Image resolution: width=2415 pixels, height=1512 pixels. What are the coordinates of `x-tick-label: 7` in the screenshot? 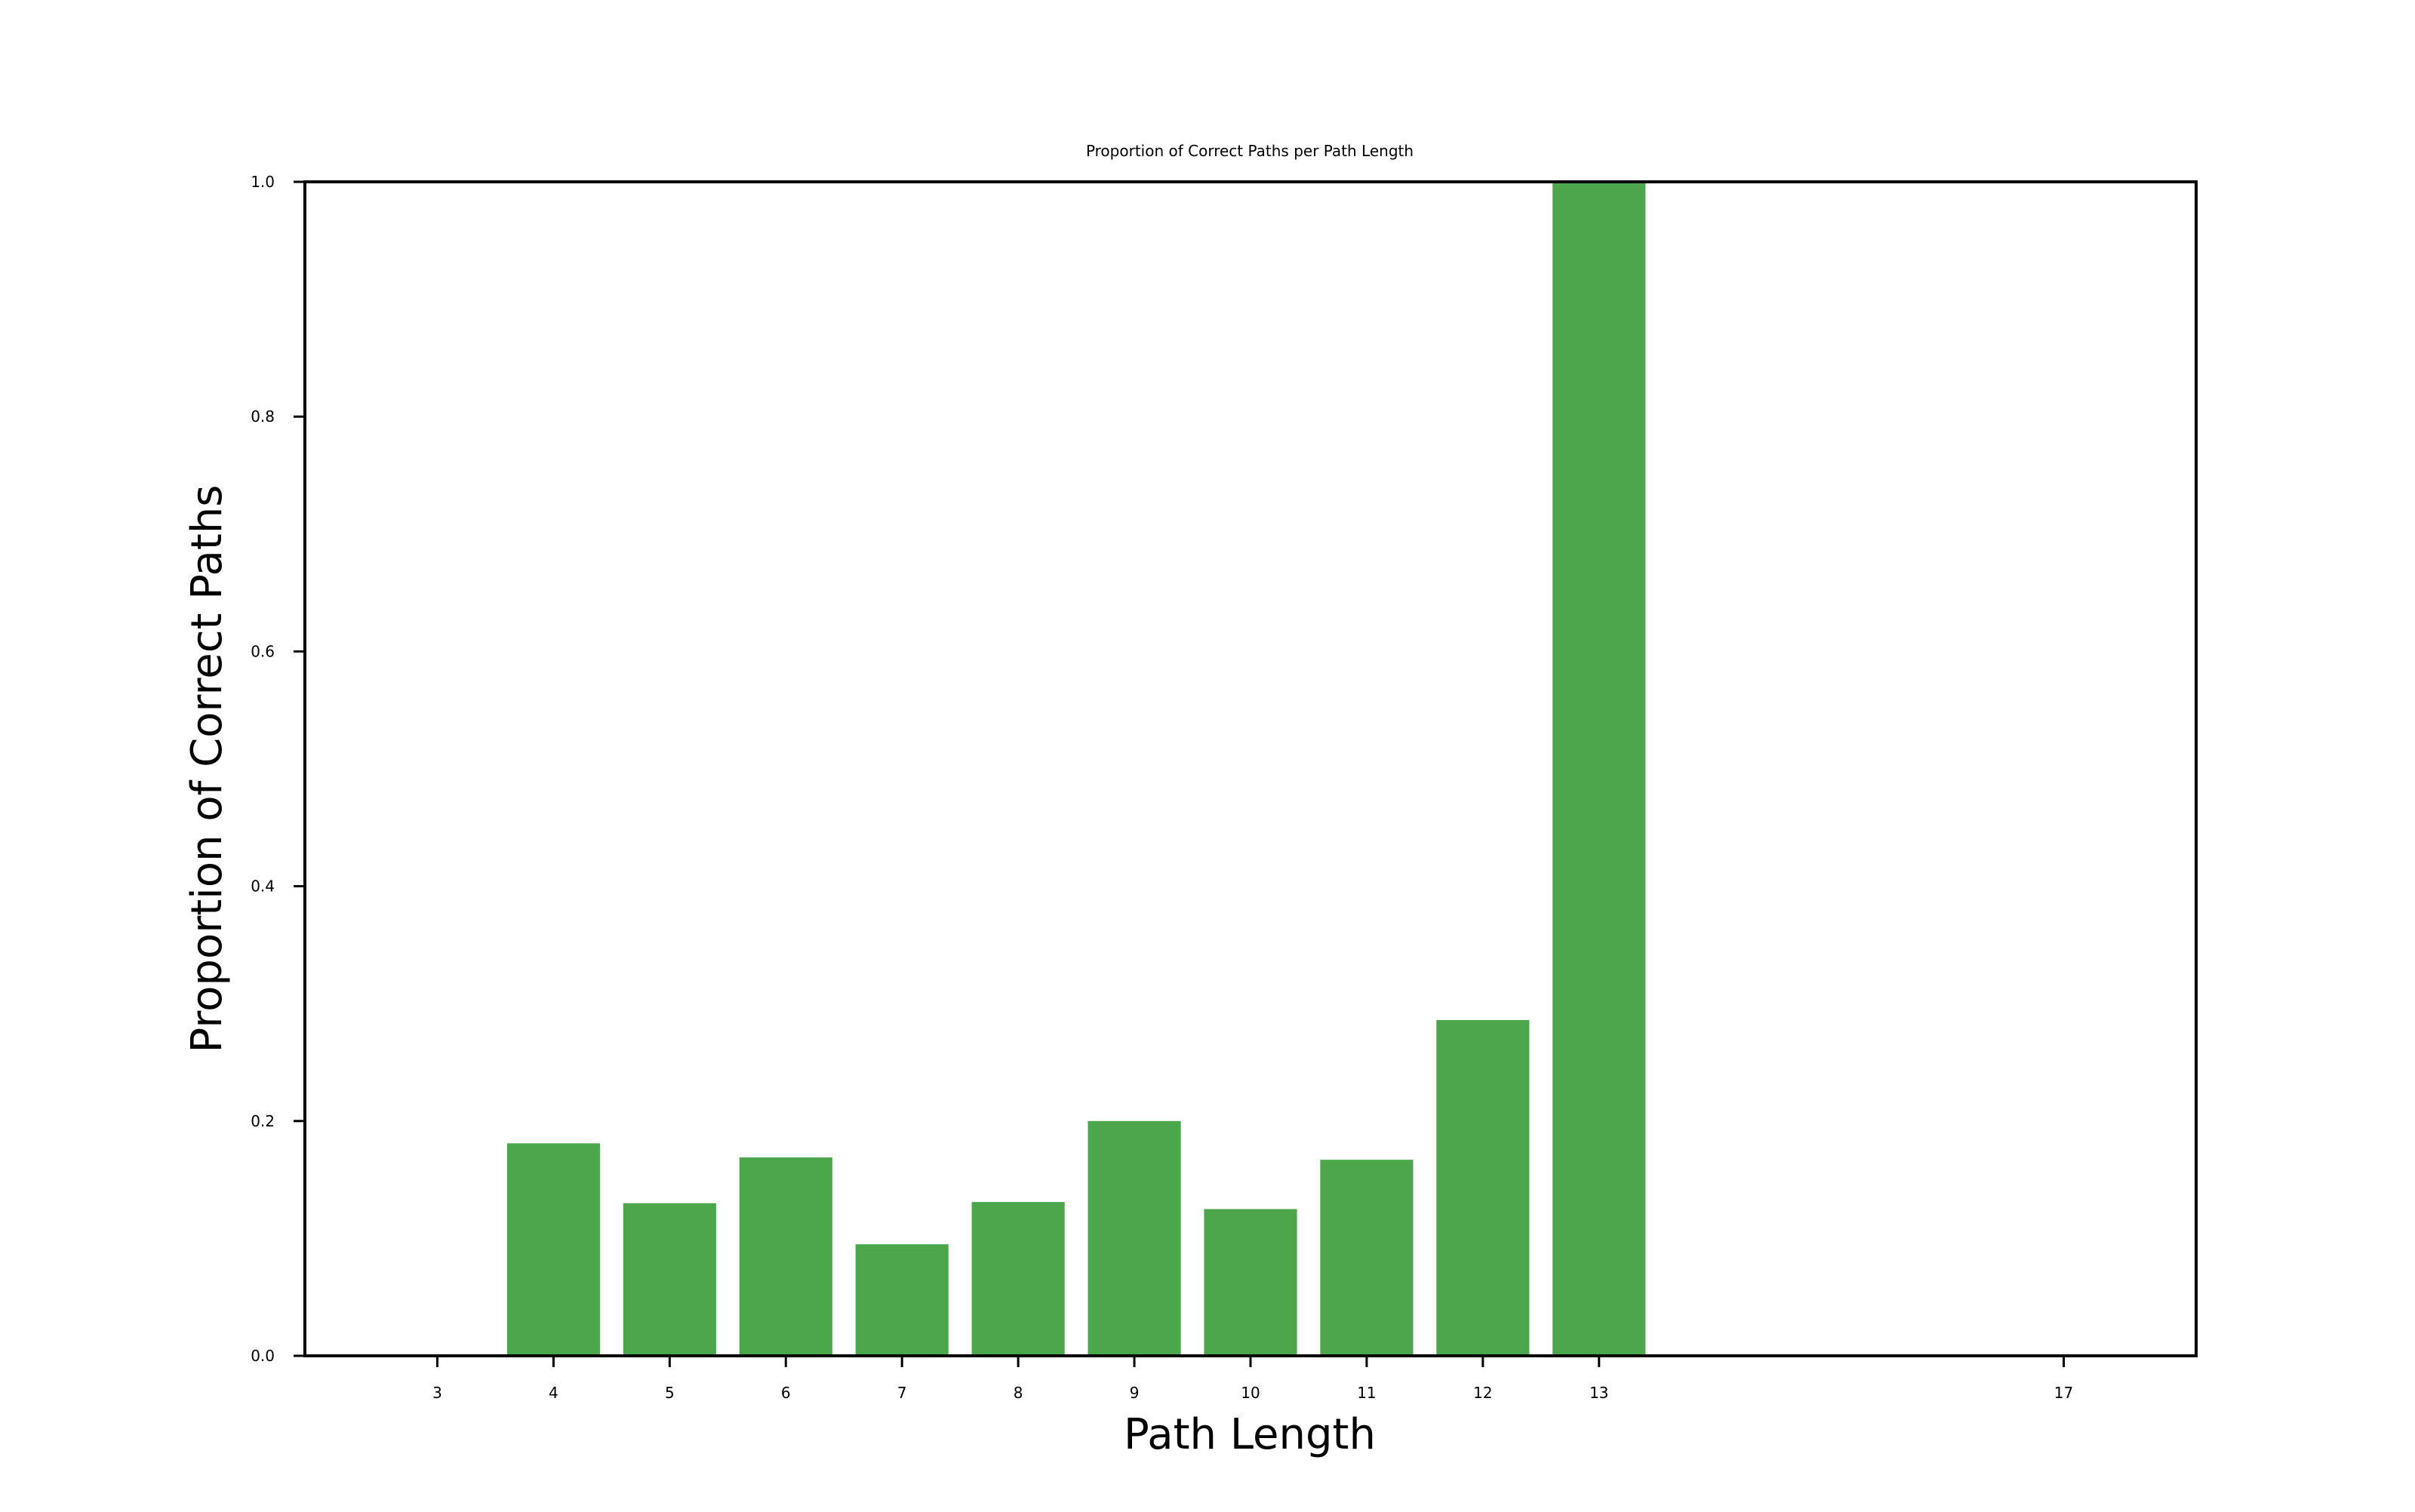 It's located at (902, 1393).